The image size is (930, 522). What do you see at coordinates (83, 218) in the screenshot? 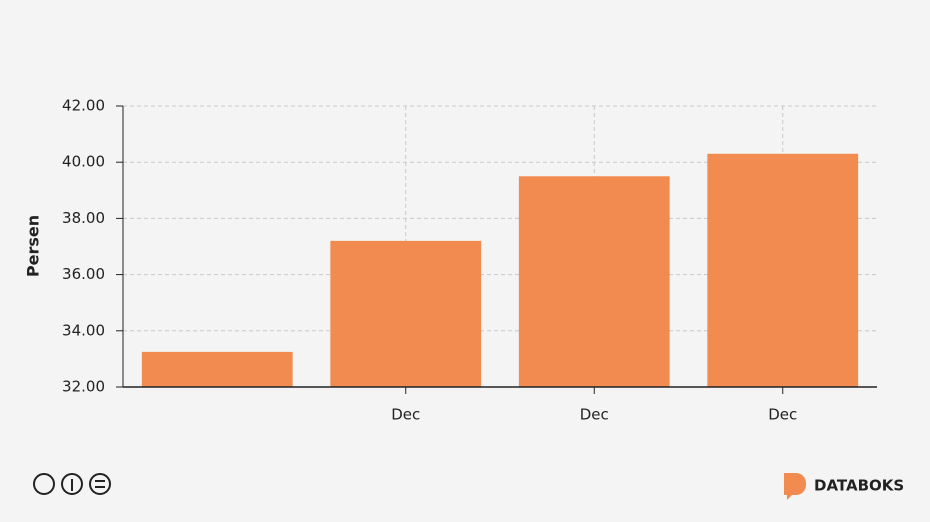
I see `y-tick-label: 38.00` at bounding box center [83, 218].